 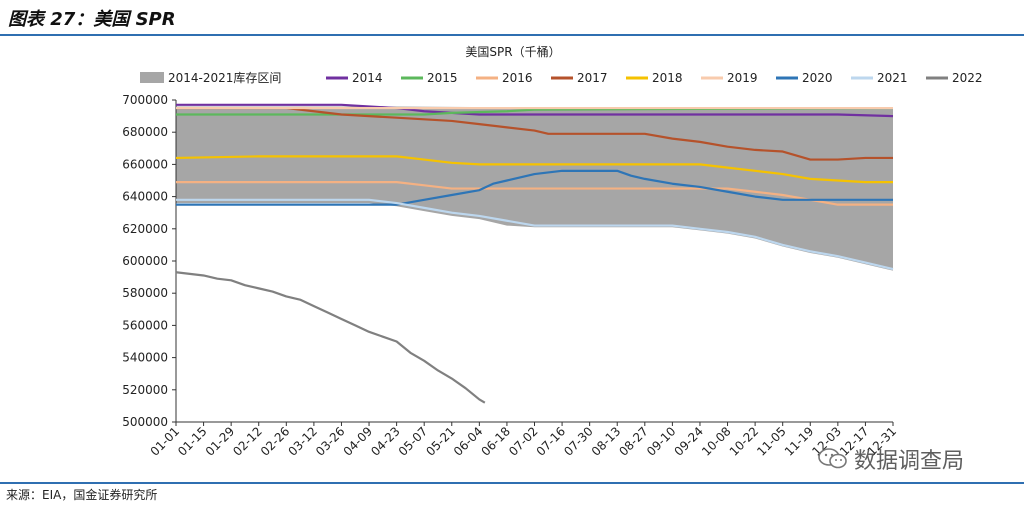 I want to click on legend-label-2015: 2015, so click(x=442, y=78).